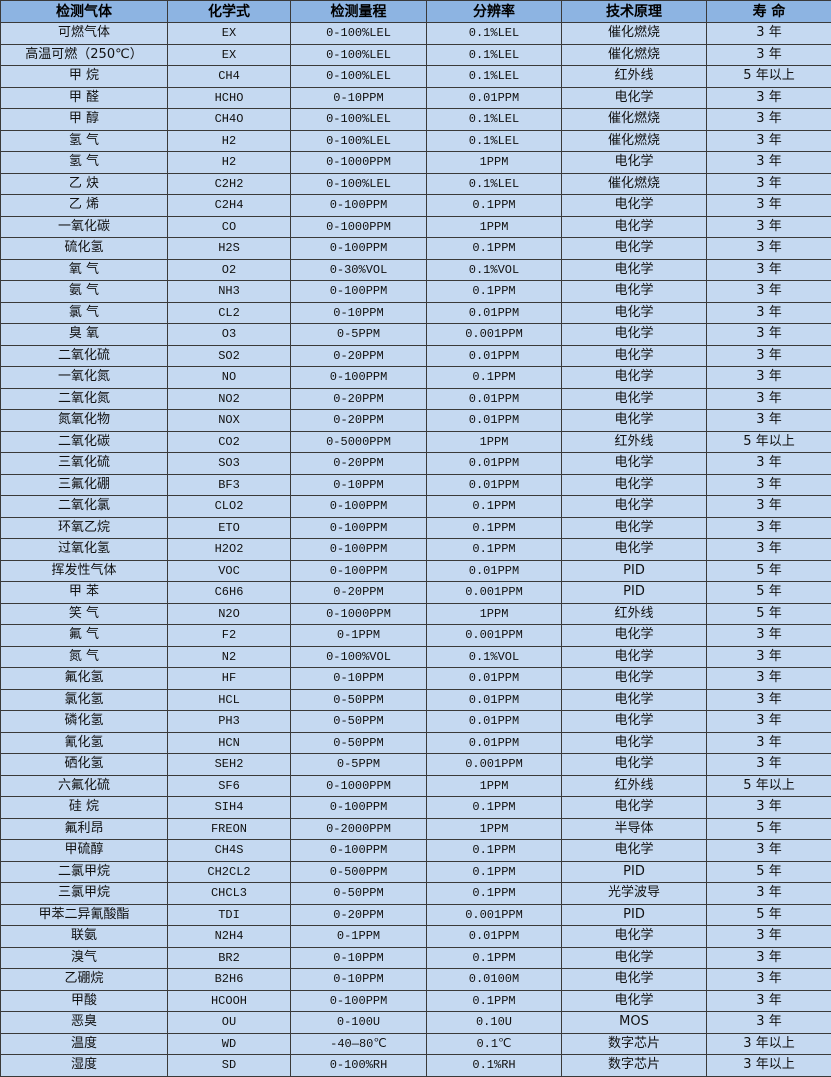 The width and height of the screenshot is (831, 1077). I want to click on formula-cell: EX, so click(229, 55).